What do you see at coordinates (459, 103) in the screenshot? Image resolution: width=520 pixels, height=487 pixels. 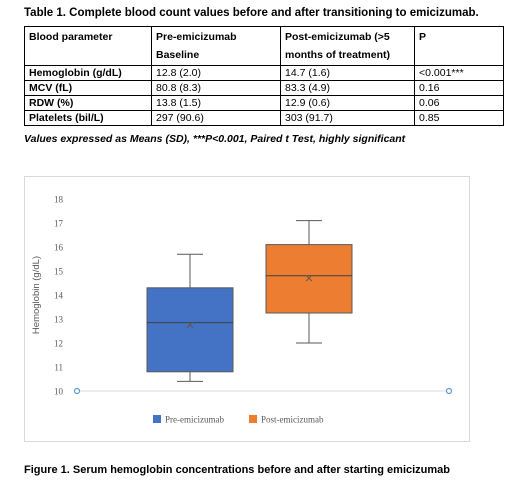 I see `row-p: 0.06` at bounding box center [459, 103].